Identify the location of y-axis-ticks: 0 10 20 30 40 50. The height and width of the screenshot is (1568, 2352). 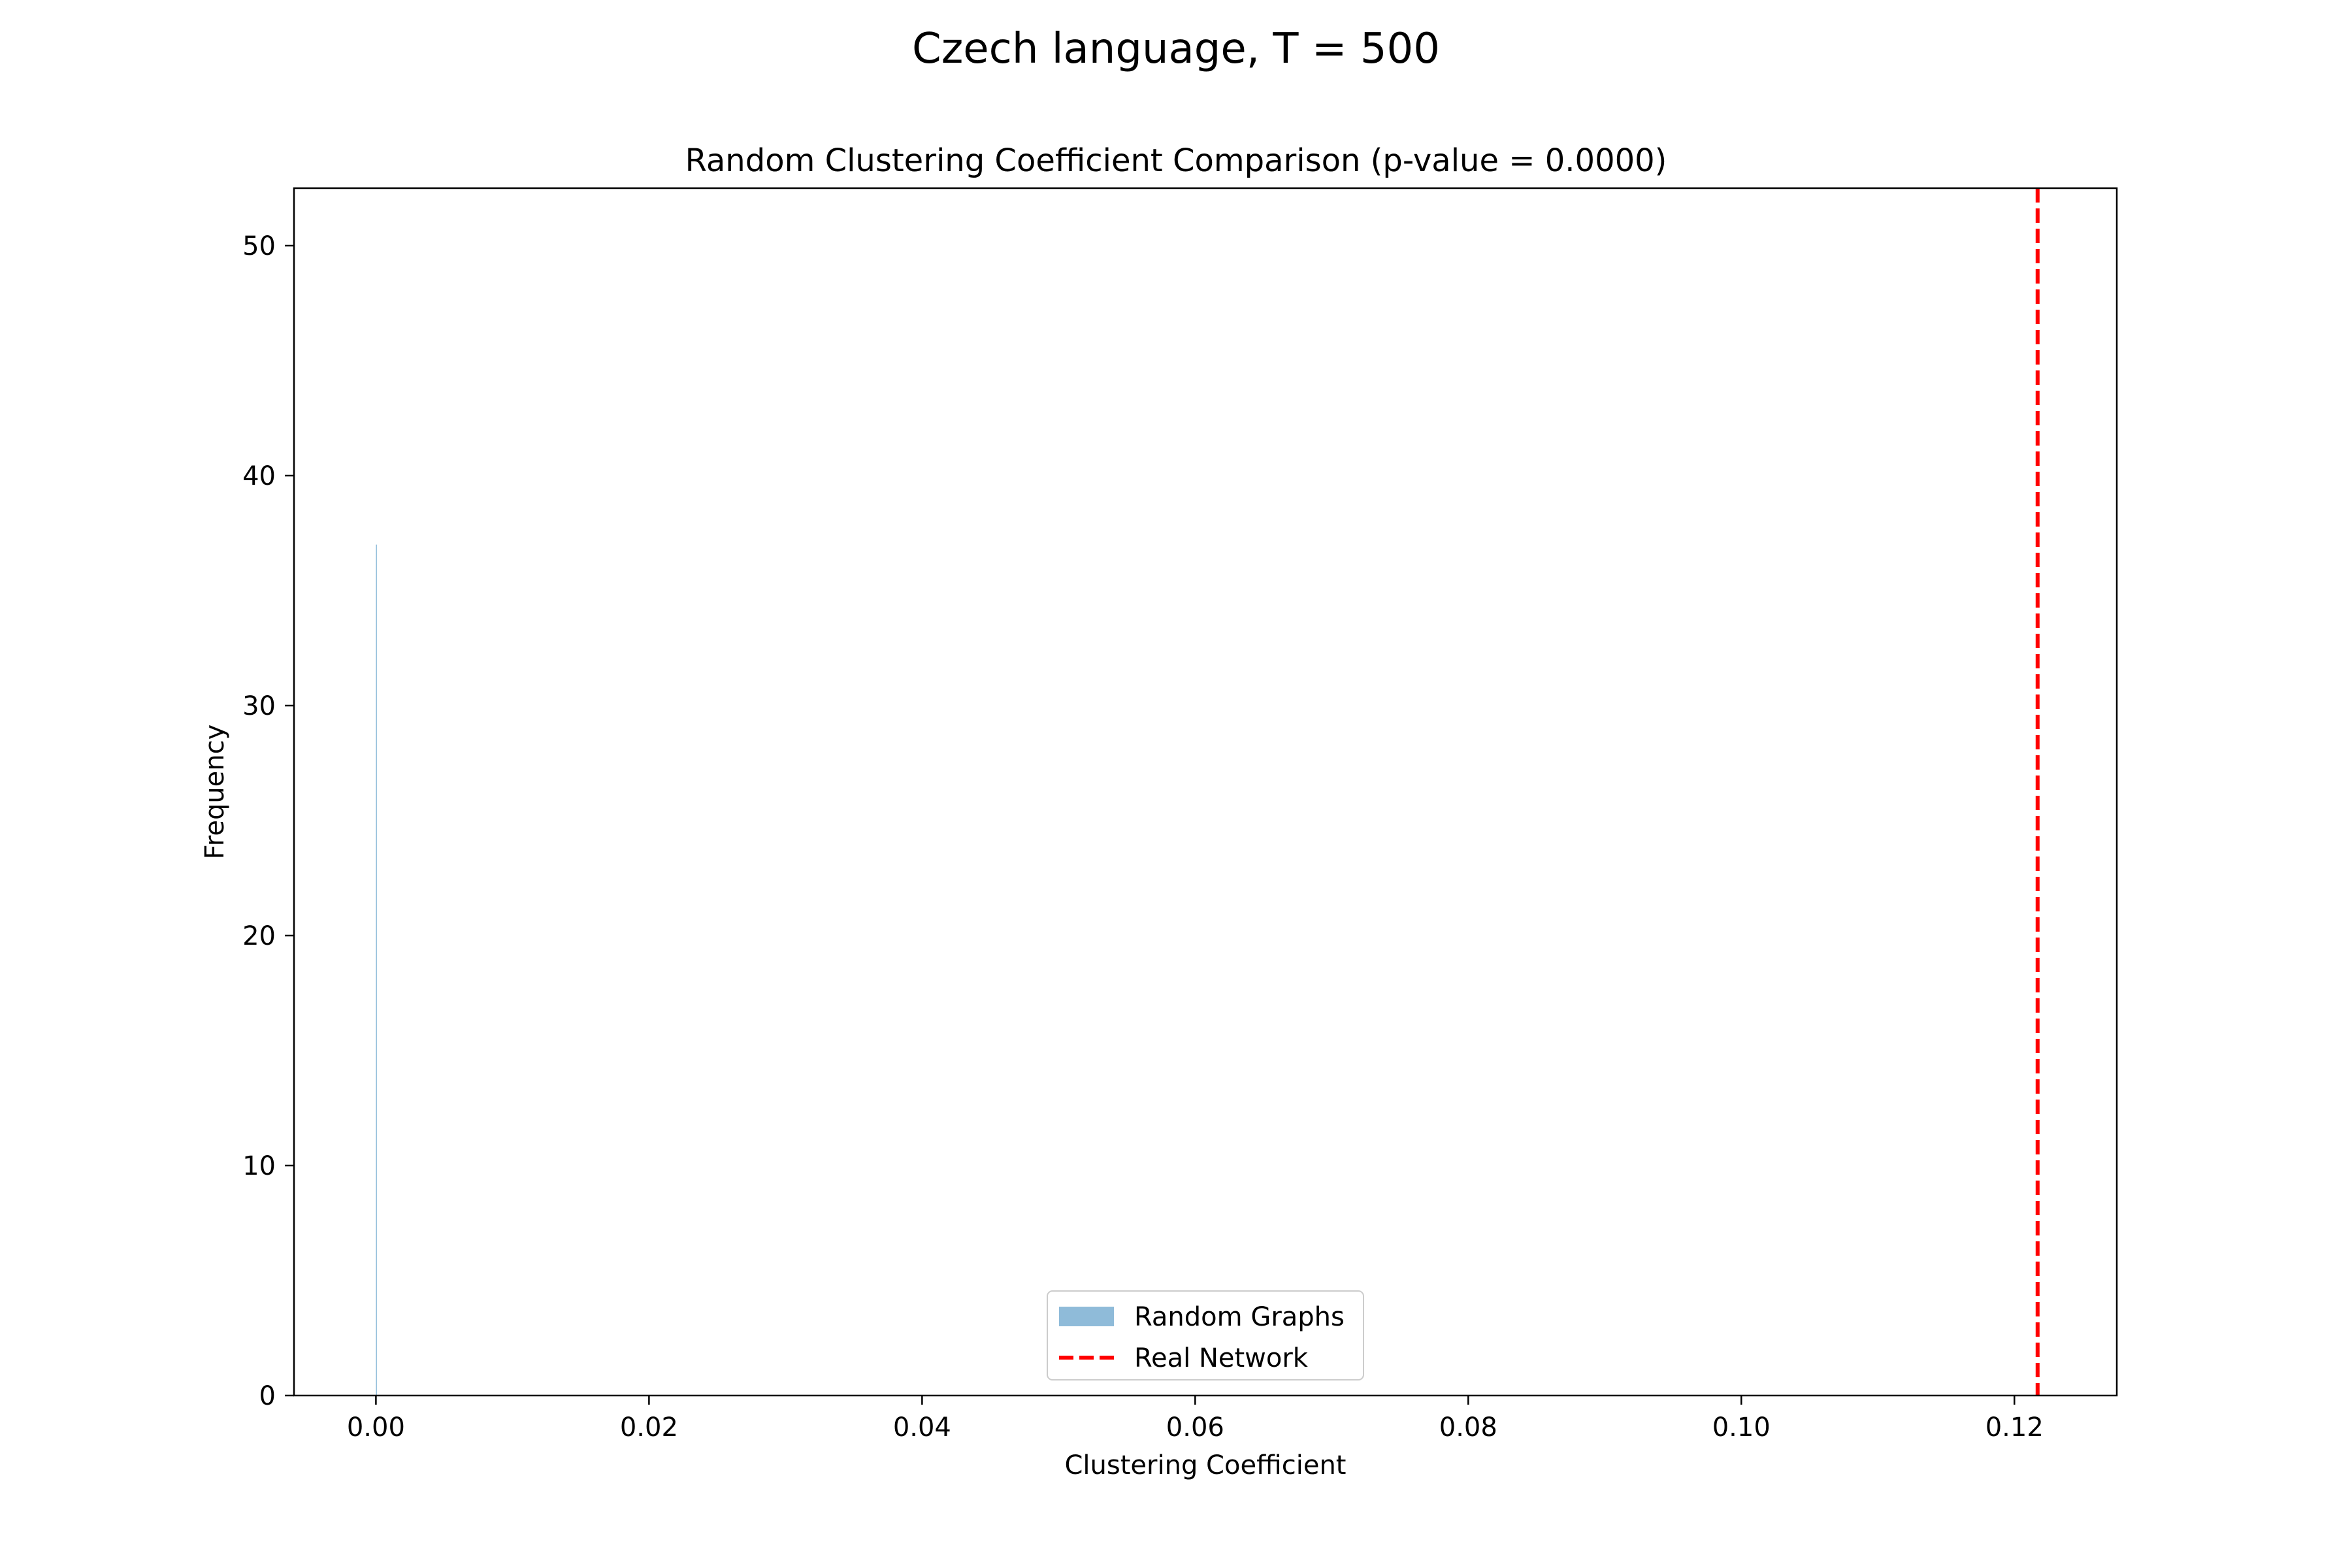
(268, 821).